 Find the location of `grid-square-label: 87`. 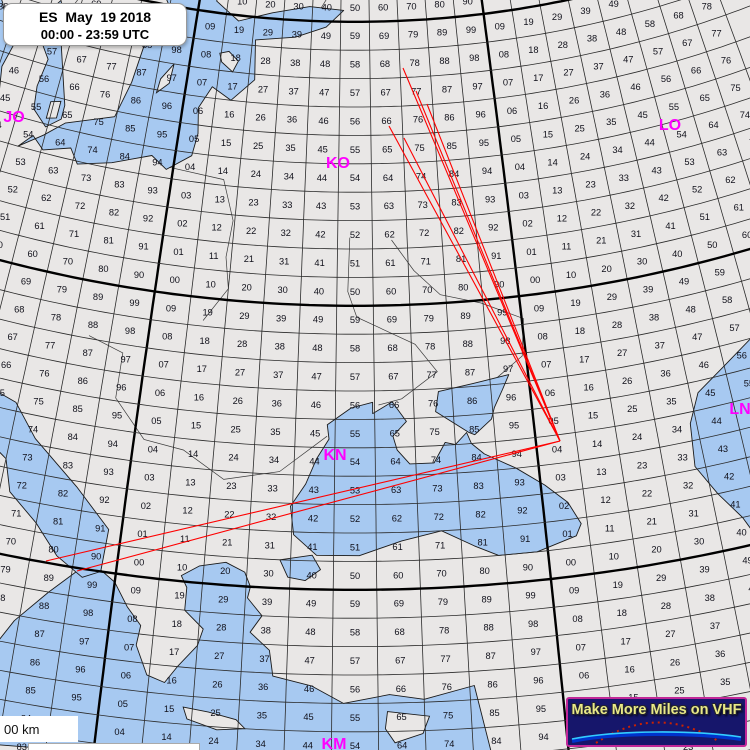

grid-square-label: 87 is located at coordinates (88, 353).